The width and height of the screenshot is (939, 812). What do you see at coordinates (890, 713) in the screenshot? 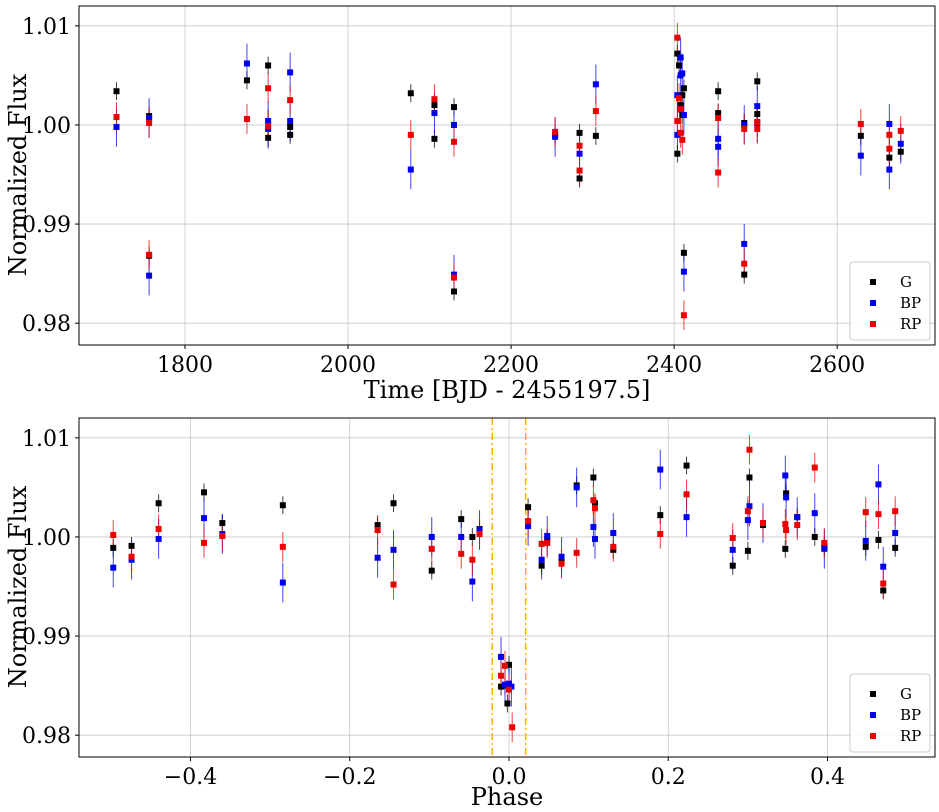
I see `legend: G BP RP` at bounding box center [890, 713].